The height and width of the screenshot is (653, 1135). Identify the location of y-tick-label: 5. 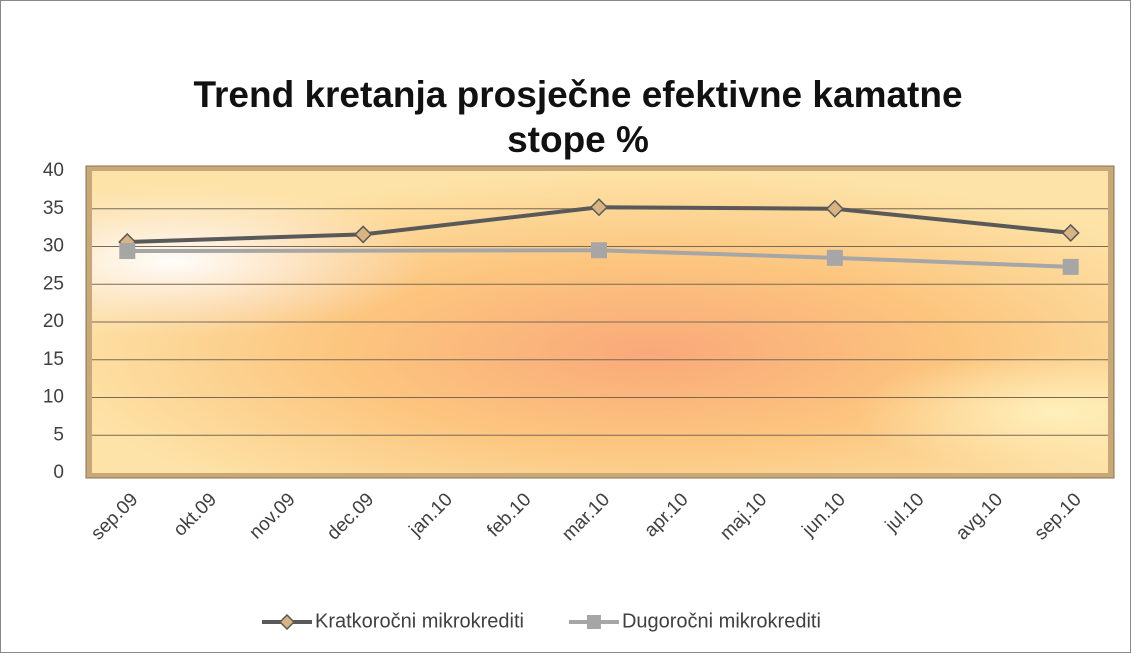
(58, 434).